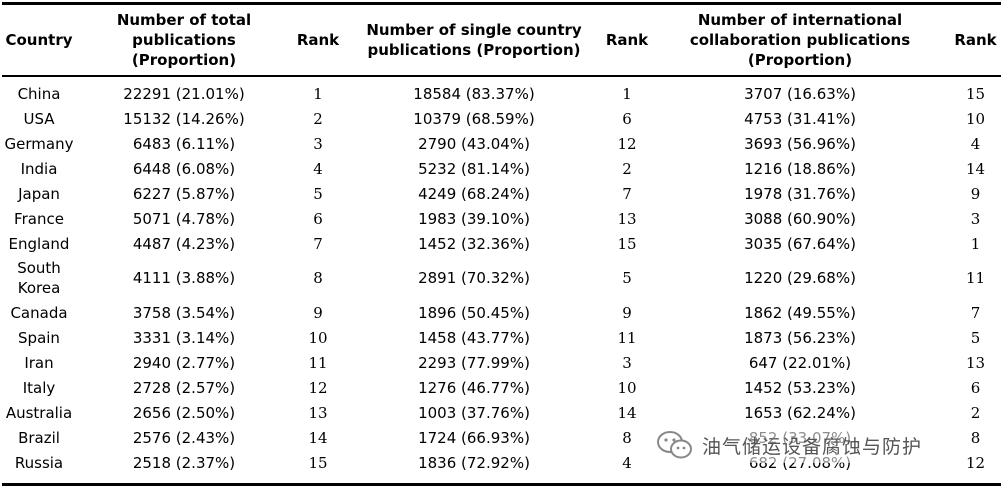 Image resolution: width=1003 pixels, height=489 pixels. I want to click on total-publications-cell: 6483 (6.11%), so click(184, 143).